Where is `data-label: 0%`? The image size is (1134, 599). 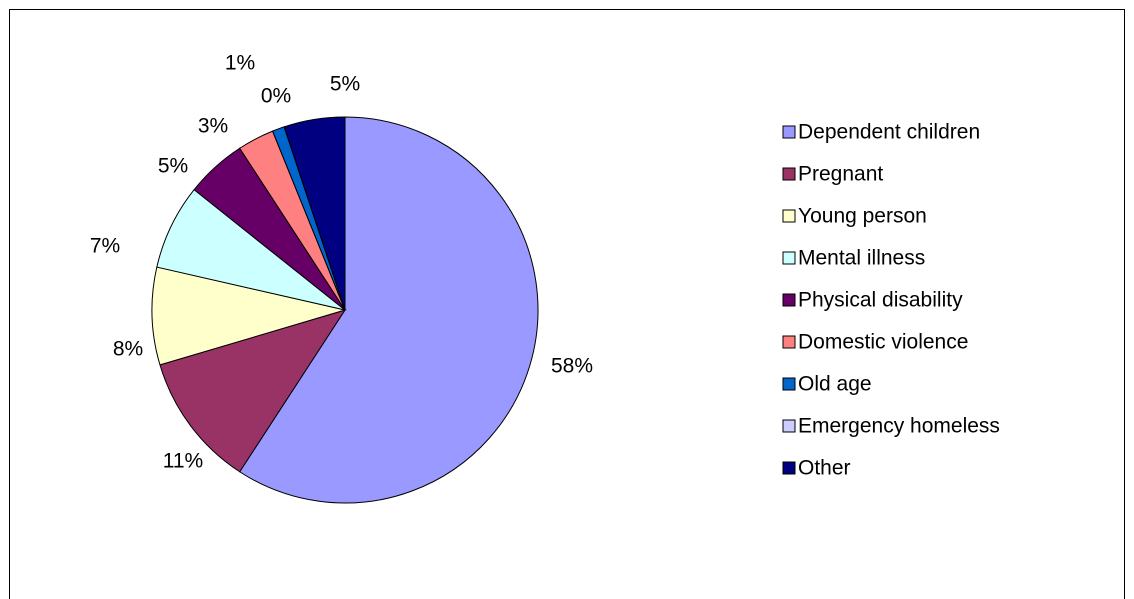 data-label: 0% is located at coordinates (276, 96).